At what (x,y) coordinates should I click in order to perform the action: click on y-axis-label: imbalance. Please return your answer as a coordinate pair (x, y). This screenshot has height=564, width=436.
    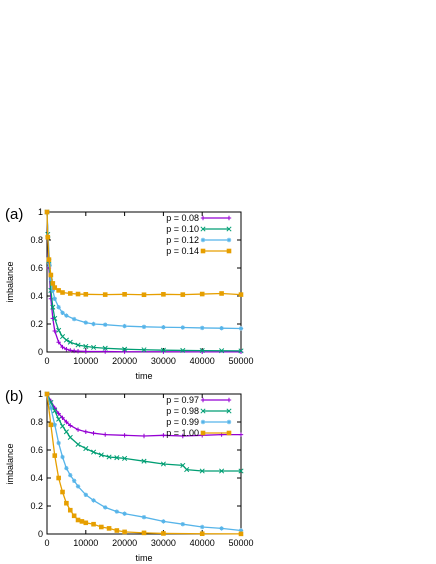
    Looking at the image, I should click on (10, 463).